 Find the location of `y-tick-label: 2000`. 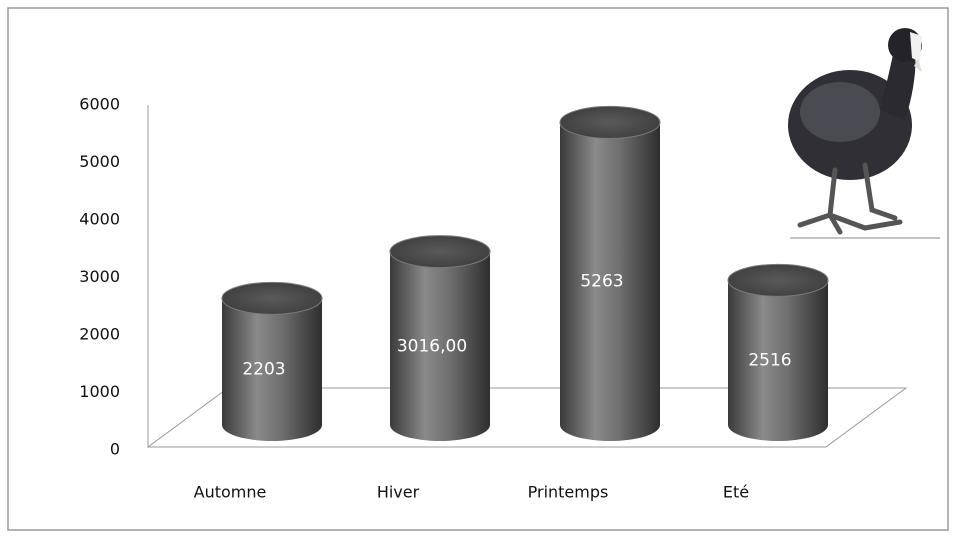

y-tick-label: 2000 is located at coordinates (99, 334).